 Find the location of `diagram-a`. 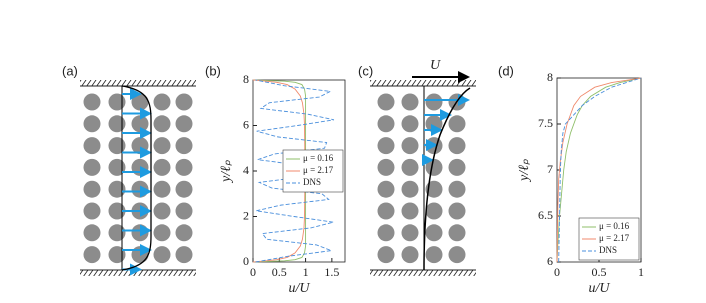

diagram-a is located at coordinates (138, 178).